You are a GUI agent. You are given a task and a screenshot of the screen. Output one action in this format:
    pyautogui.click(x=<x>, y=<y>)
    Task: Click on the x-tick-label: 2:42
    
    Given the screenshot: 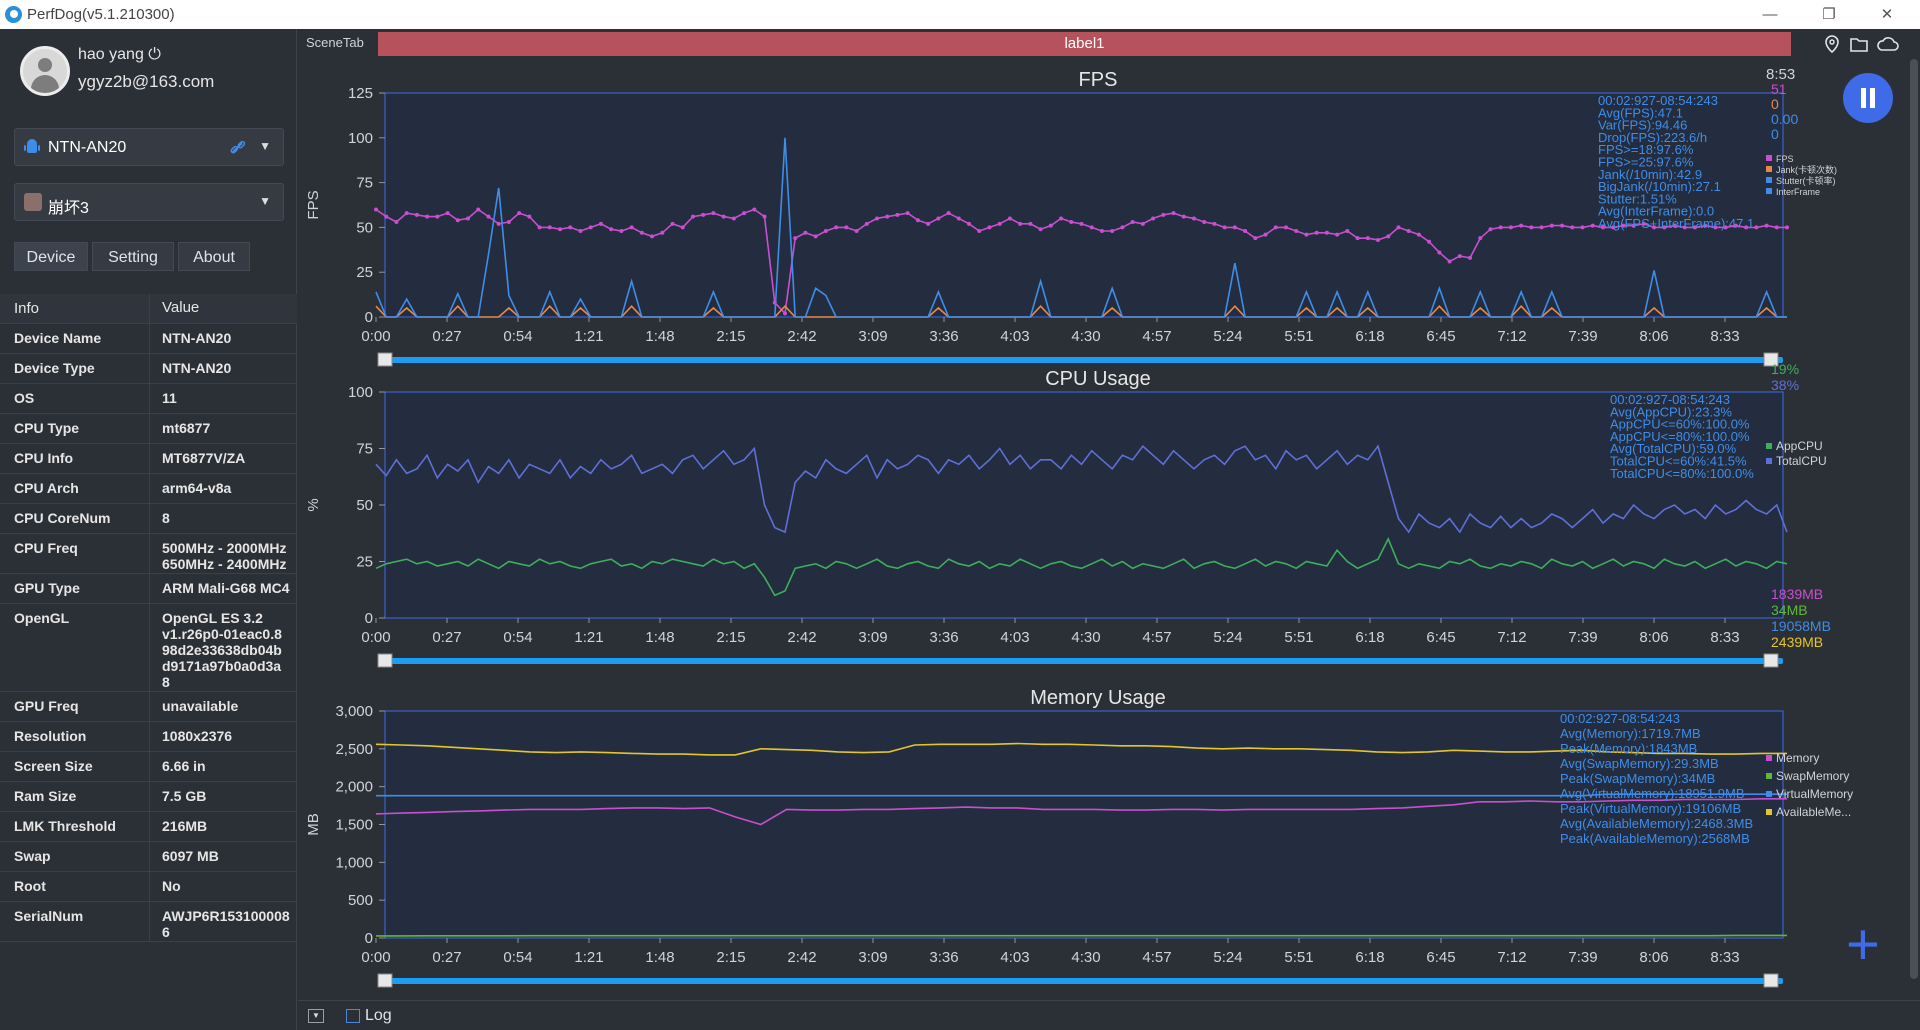 What is the action you would take?
    pyautogui.click(x=801, y=336)
    